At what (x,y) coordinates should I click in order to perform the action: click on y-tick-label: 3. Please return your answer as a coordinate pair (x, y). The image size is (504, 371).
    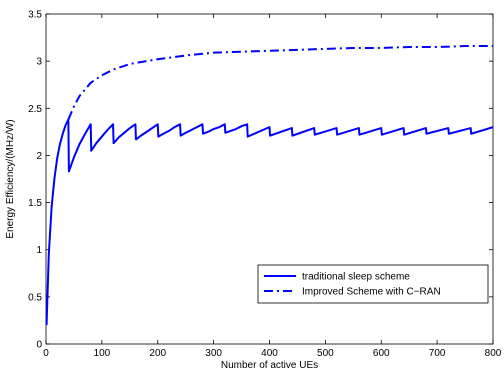
    Looking at the image, I should click on (39, 62).